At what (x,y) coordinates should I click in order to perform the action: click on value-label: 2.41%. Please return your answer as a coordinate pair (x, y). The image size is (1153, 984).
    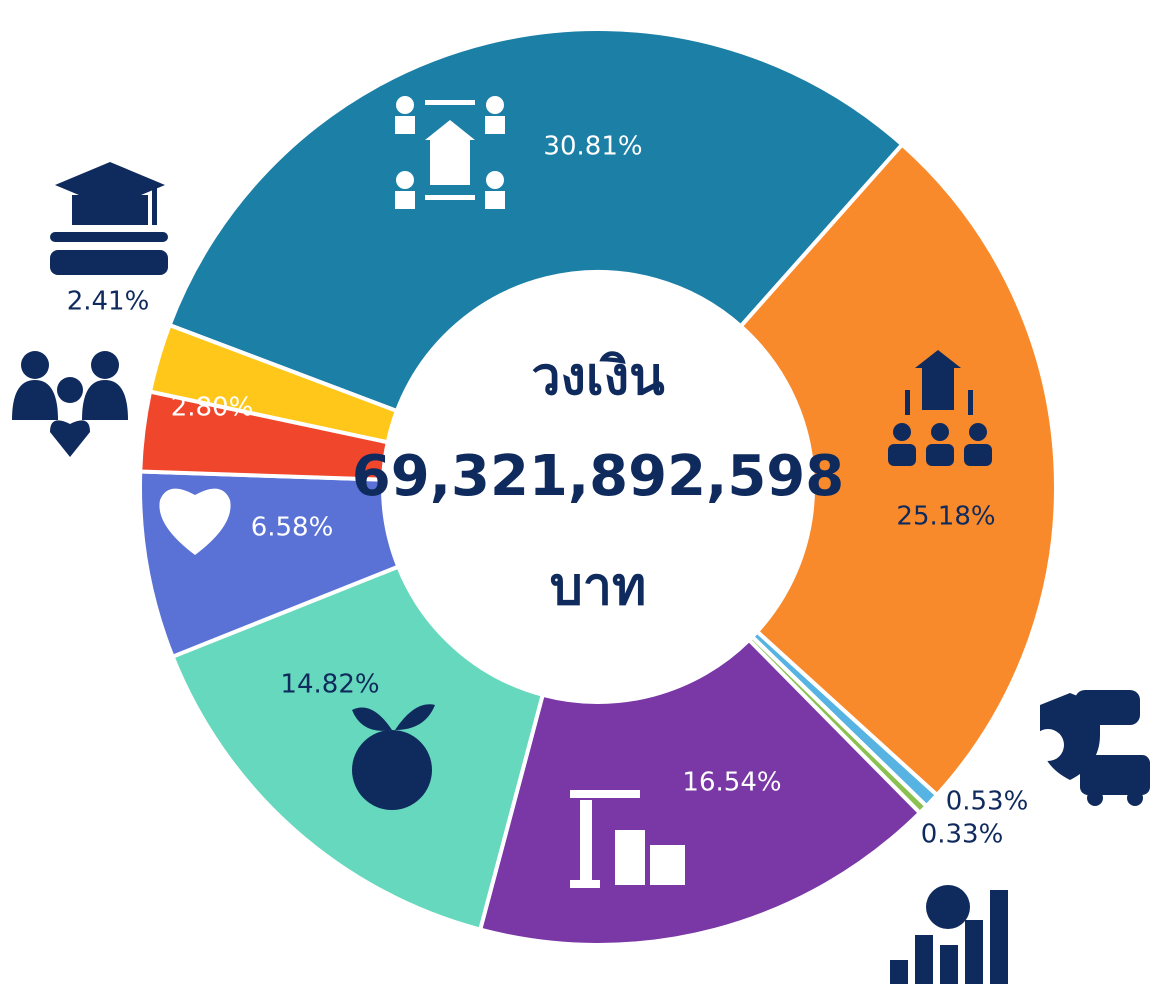
    Looking at the image, I should click on (108, 302).